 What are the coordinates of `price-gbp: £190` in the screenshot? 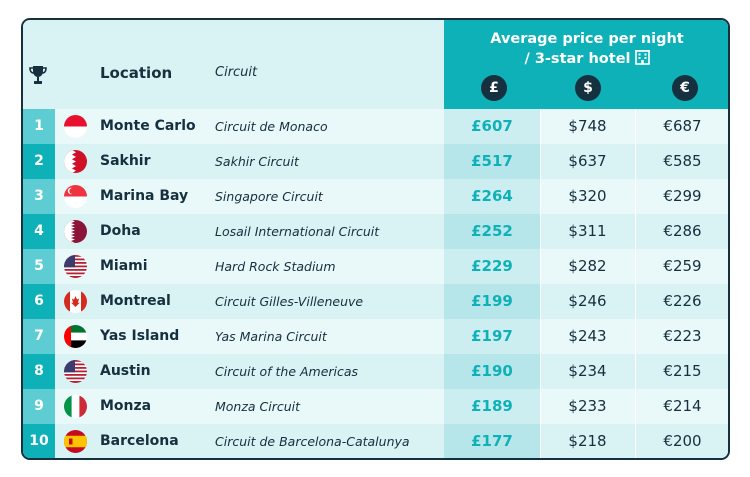 It's located at (492, 371).